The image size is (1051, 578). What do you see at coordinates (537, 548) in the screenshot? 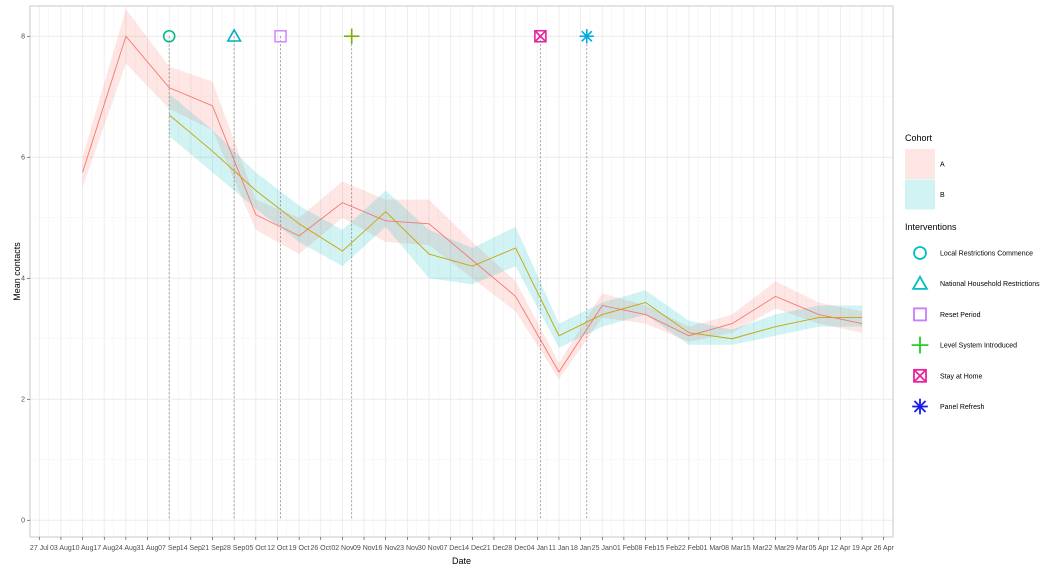
I see `x-tick-label: 04 Jan` at bounding box center [537, 548].